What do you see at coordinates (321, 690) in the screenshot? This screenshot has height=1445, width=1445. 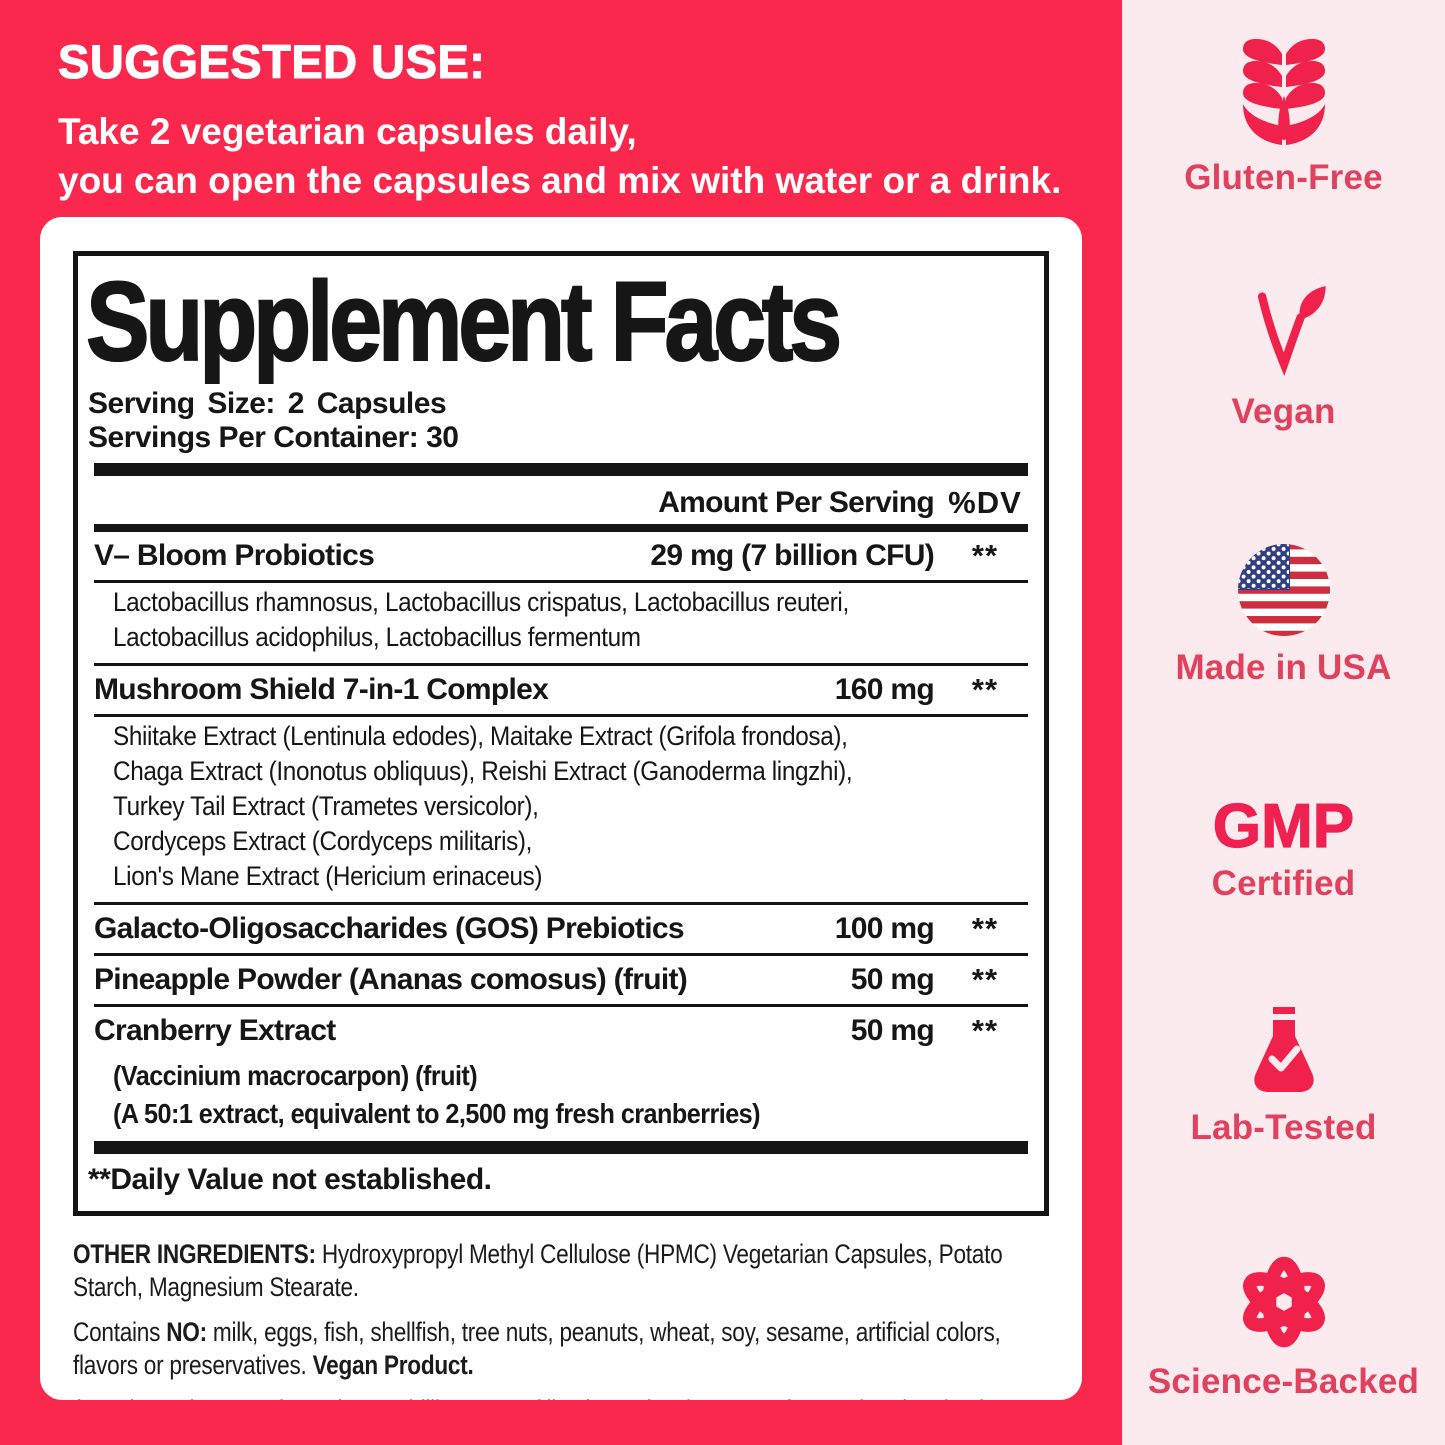 I see `ingredient-name: Mushroom Shield 7-in-1 Complex` at bounding box center [321, 690].